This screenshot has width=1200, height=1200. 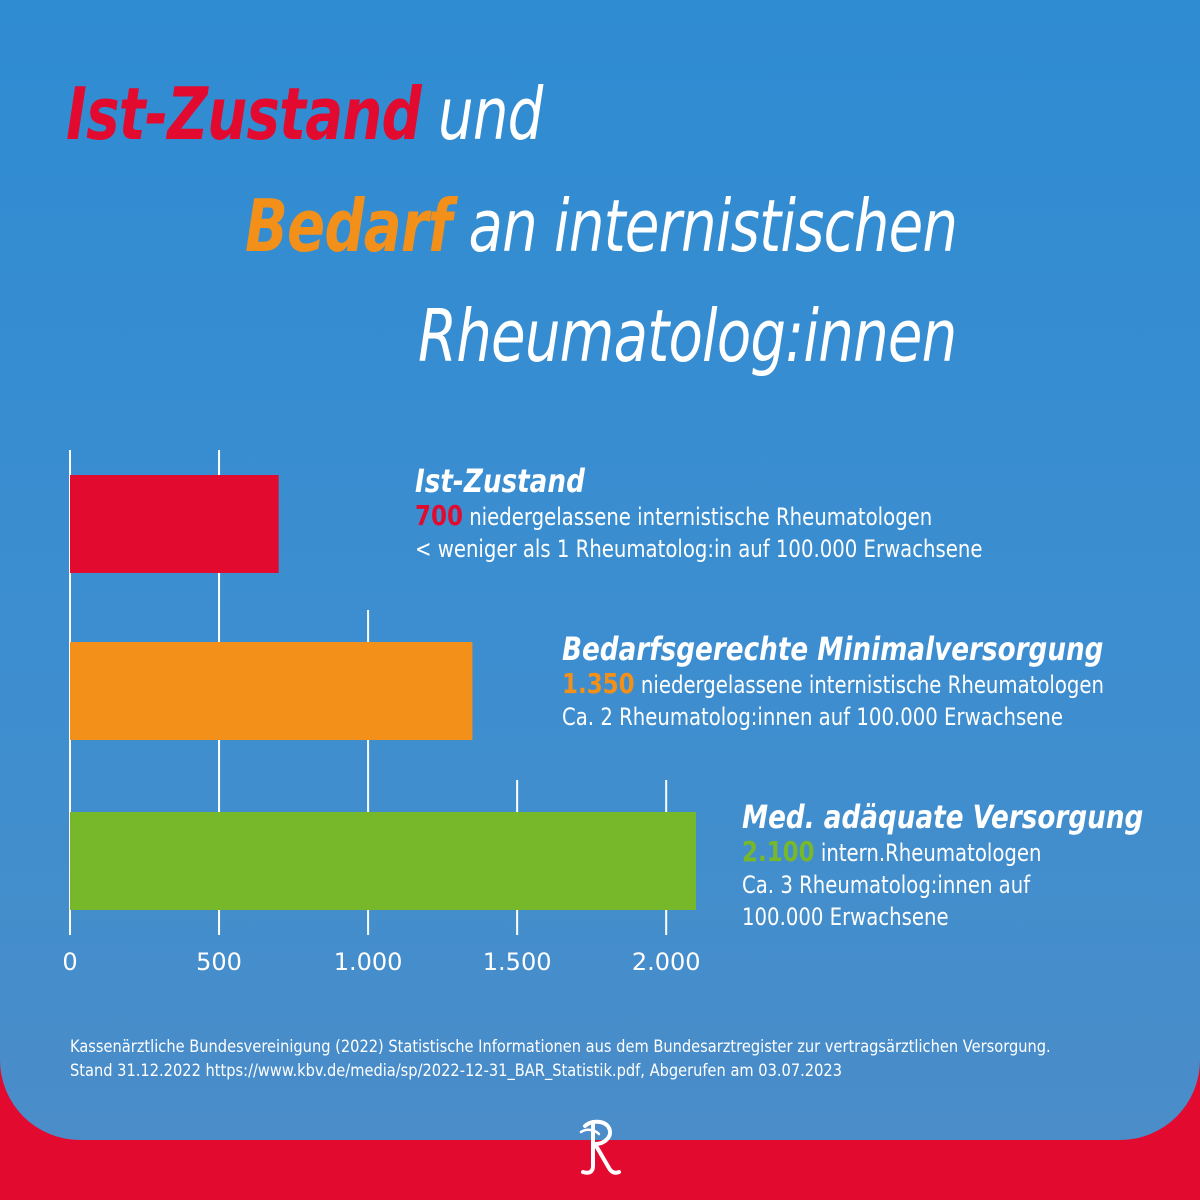 What do you see at coordinates (687, 336) in the screenshot?
I see `title-line-3: Rheumatolog:innen` at bounding box center [687, 336].